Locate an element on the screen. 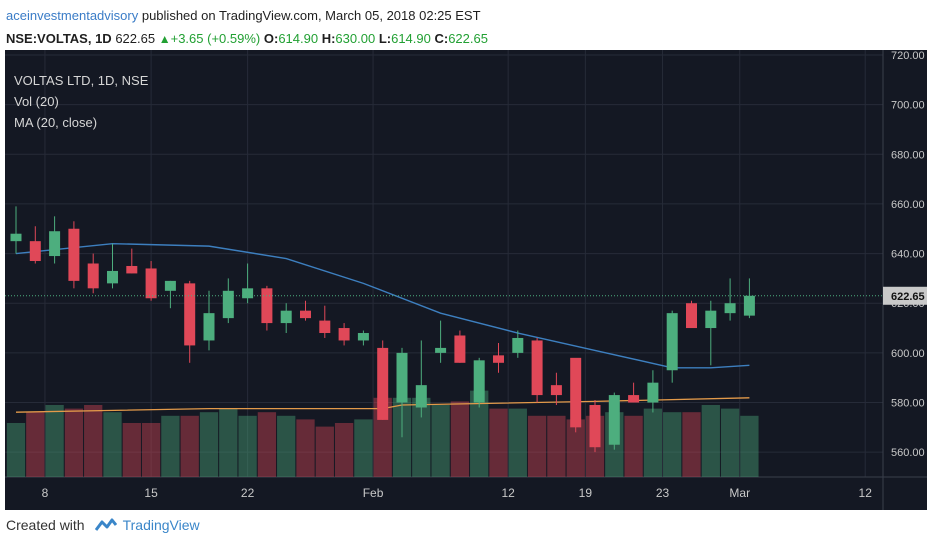 This screenshot has height=550, width=932. current-price-label: 622.65 is located at coordinates (908, 297).